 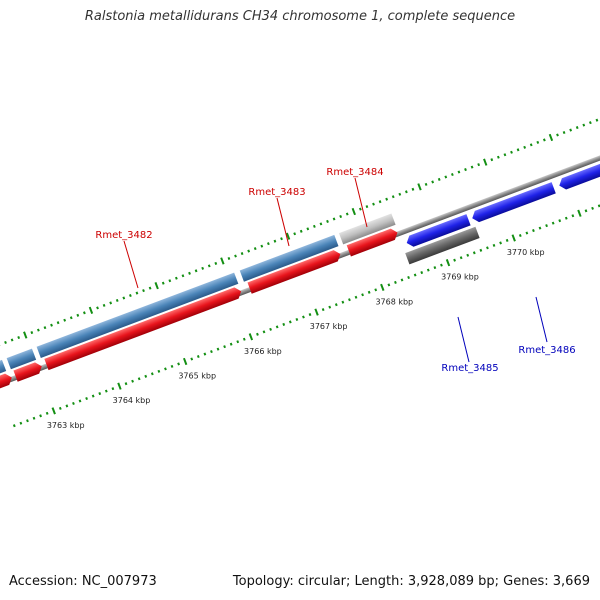 I want to click on gene-rmet-3485-gene, so click(x=438, y=231).